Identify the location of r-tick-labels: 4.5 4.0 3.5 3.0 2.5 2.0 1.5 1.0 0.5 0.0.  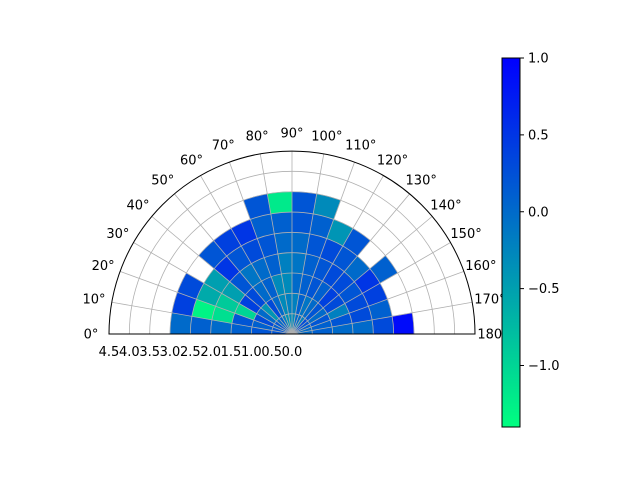
(201, 352).